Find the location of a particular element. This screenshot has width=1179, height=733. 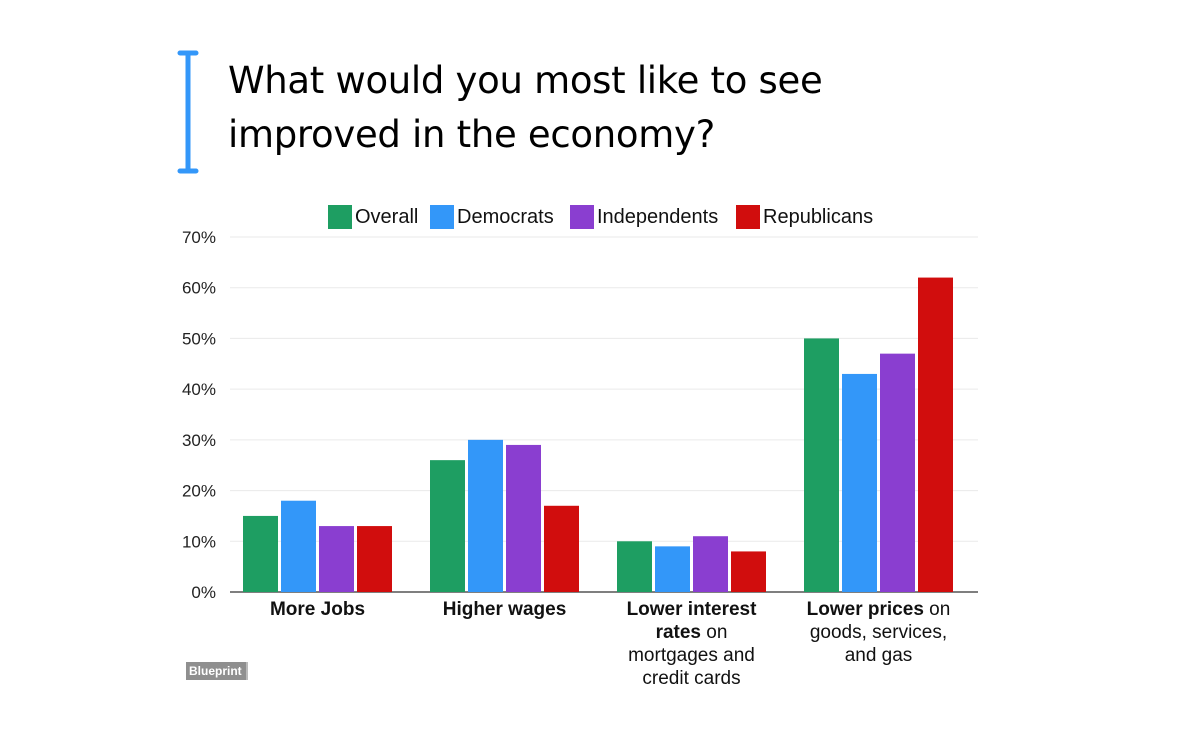

x-category-label: and gas is located at coordinates (879, 655).